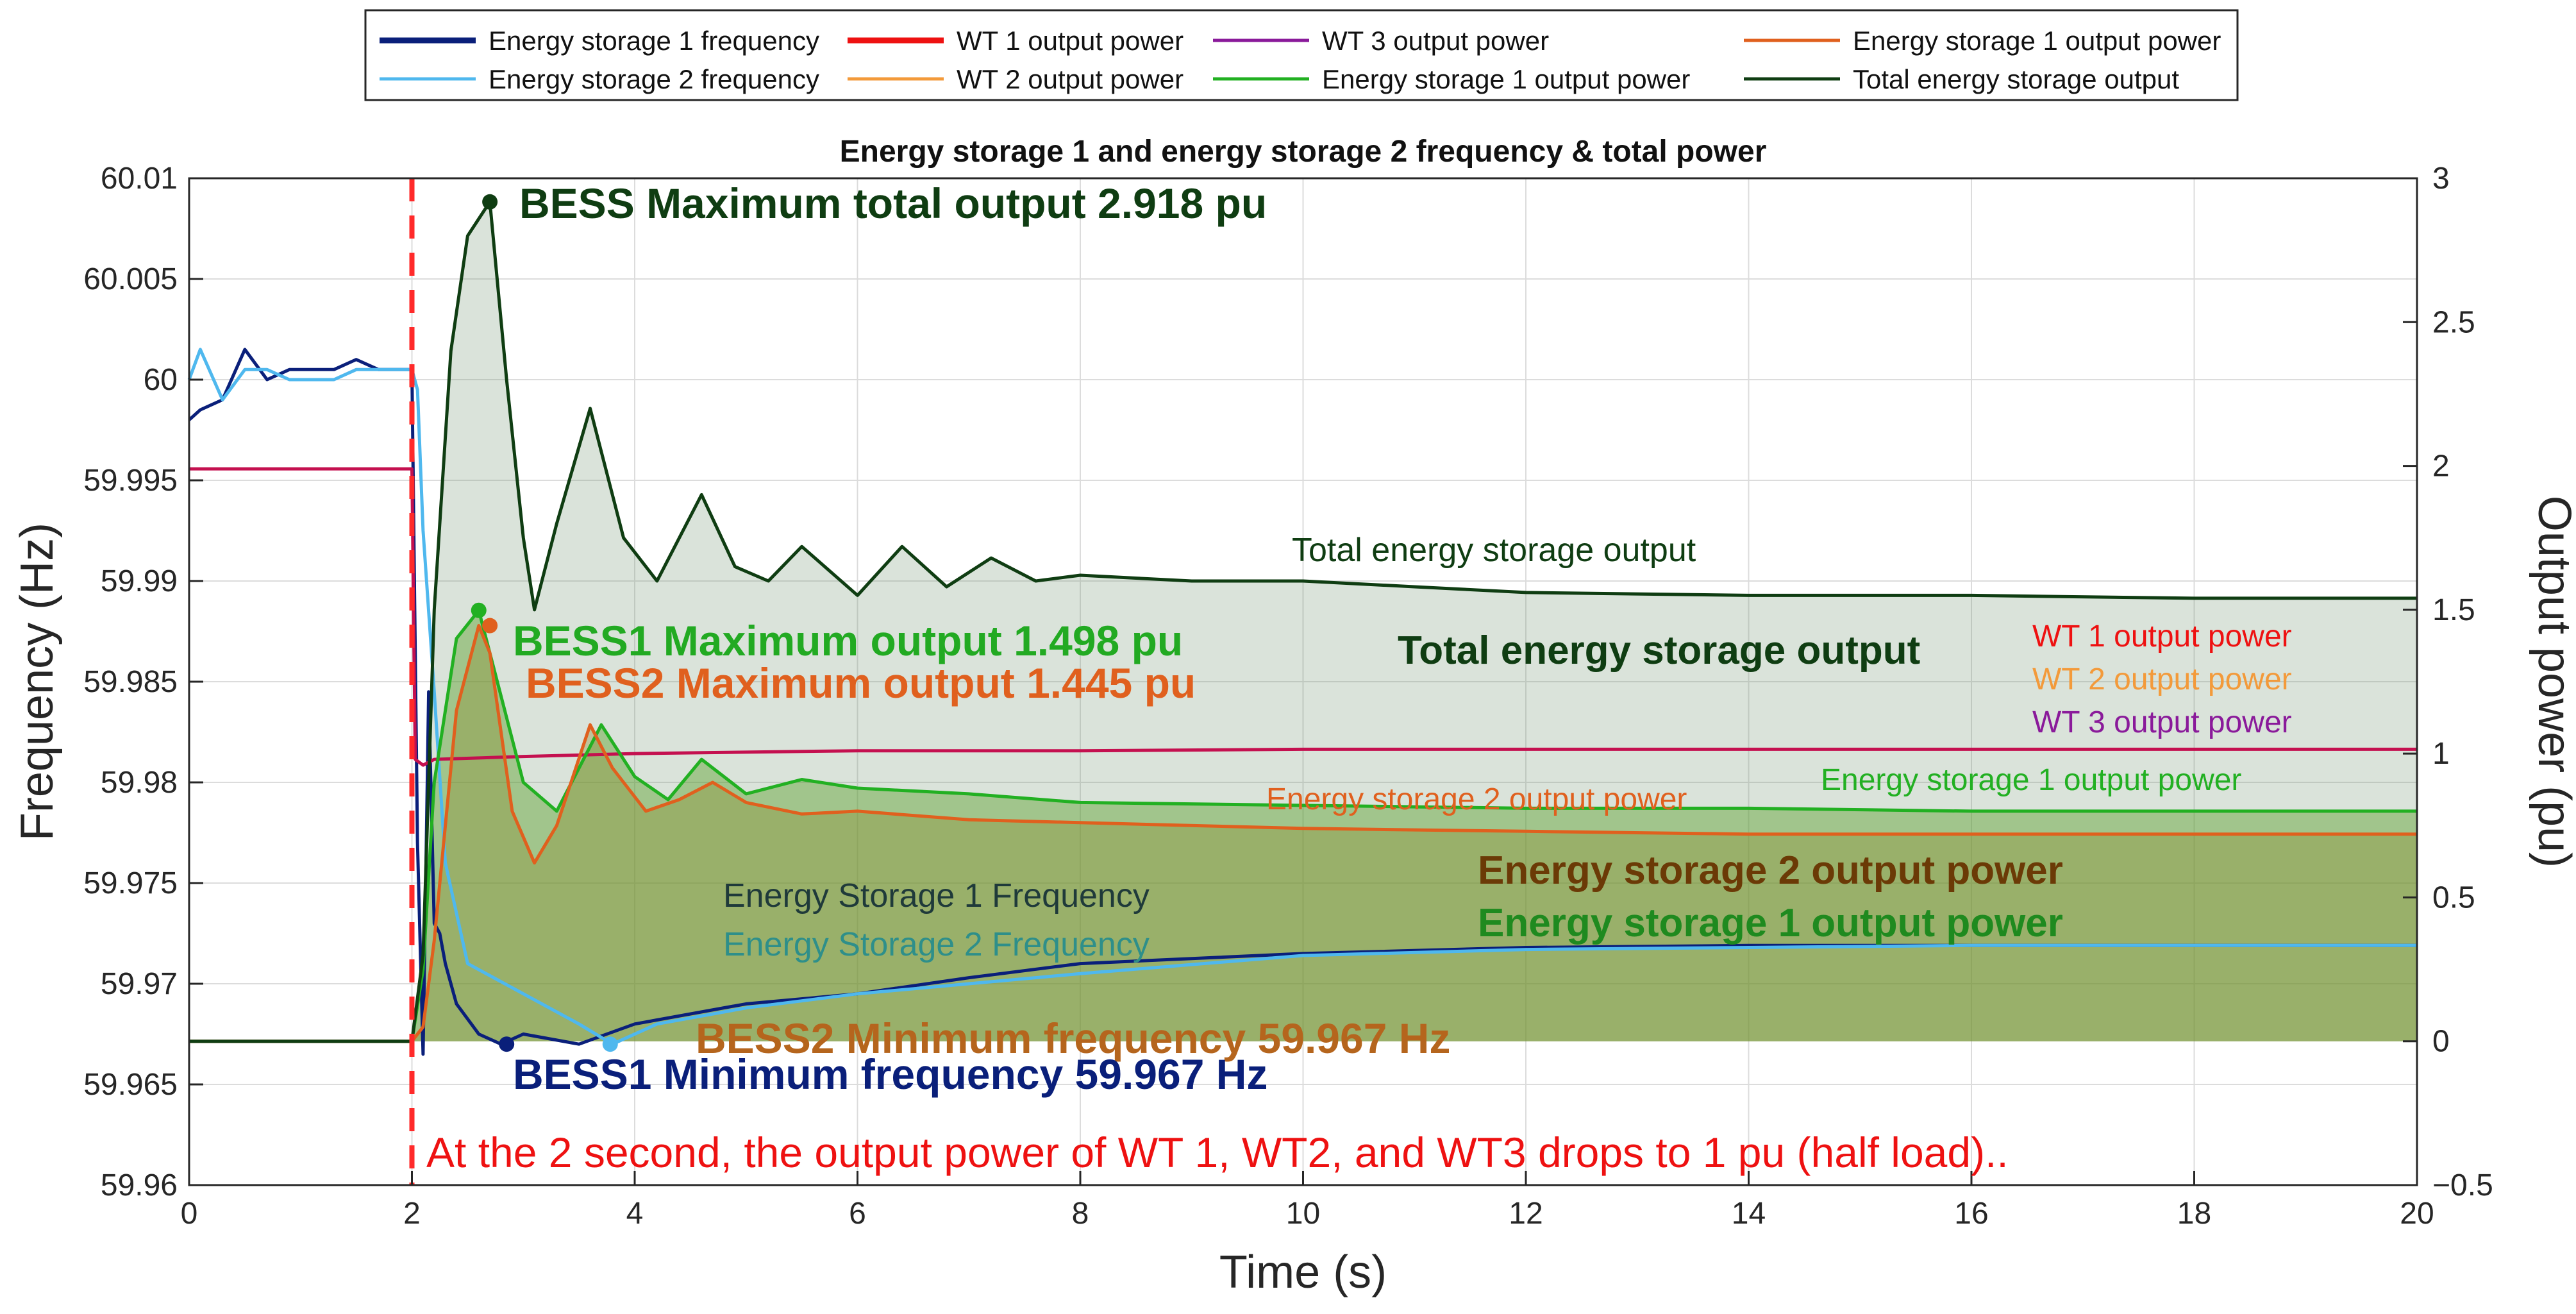  I want to click on y-left-tick-label: 60.01, so click(139, 179).